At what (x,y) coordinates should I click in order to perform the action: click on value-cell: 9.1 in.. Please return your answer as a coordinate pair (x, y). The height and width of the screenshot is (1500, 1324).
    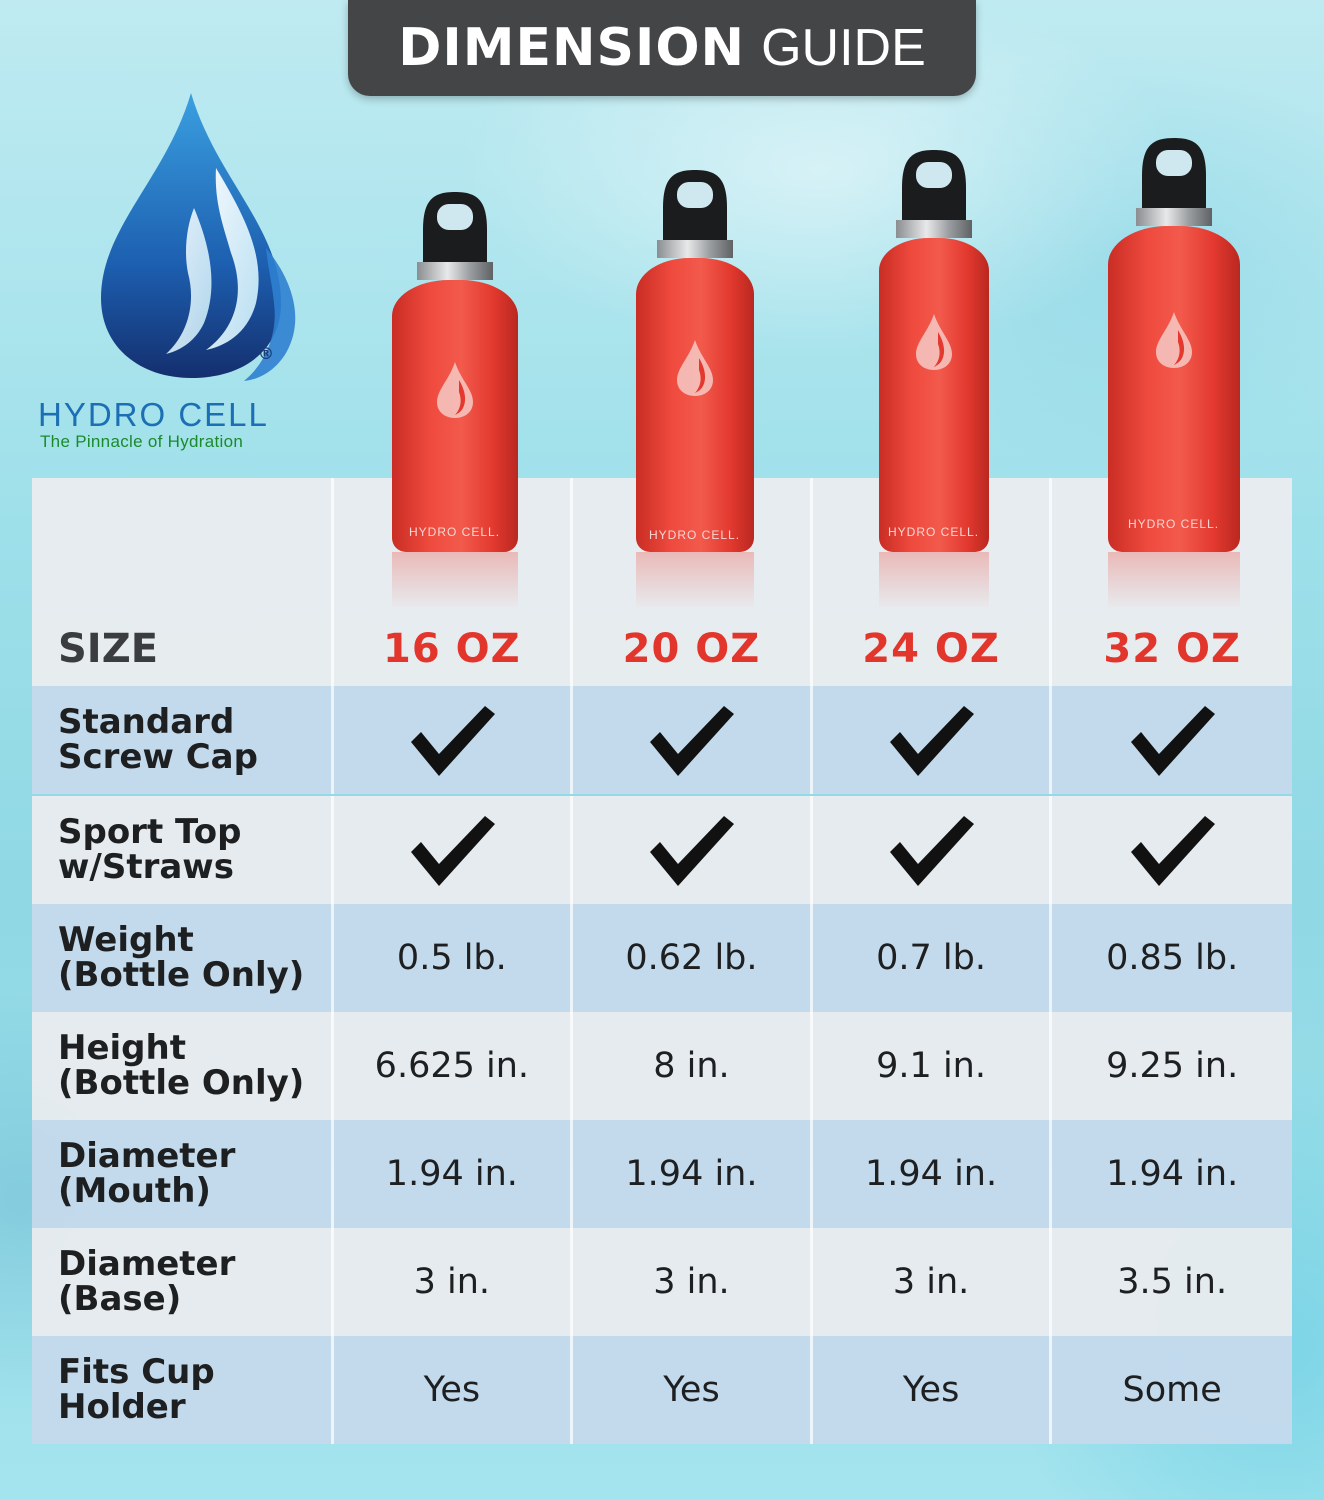
    Looking at the image, I should click on (933, 1066).